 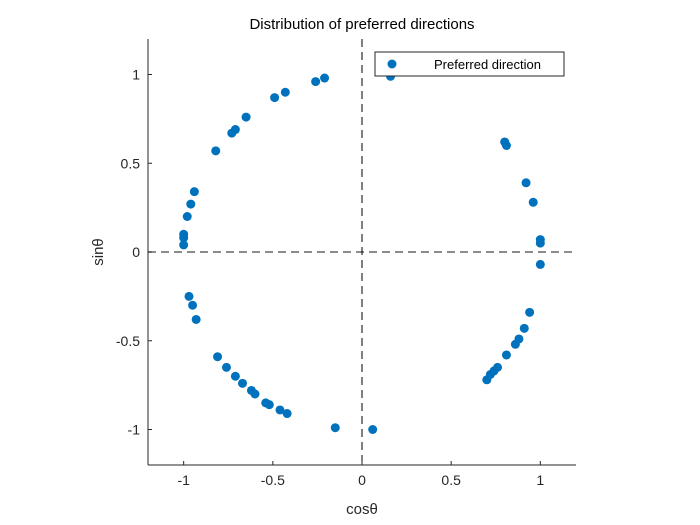 I want to click on x-ticks: -1 -0.5 0 0.5 1, so click(x=360, y=474).